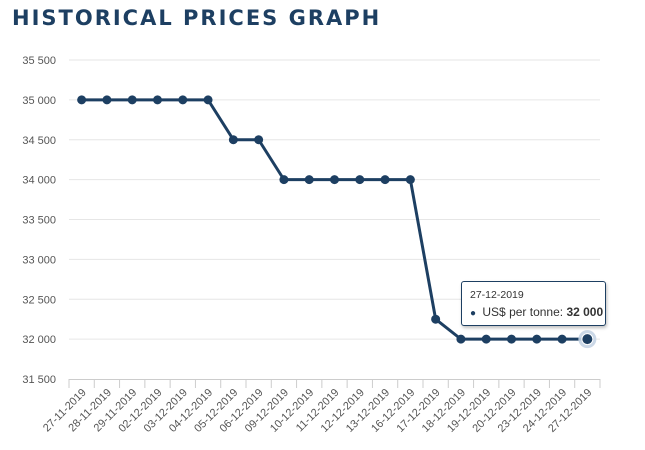  What do you see at coordinates (497, 295) in the screenshot?
I see `tooltip-date: 27-12-2019` at bounding box center [497, 295].